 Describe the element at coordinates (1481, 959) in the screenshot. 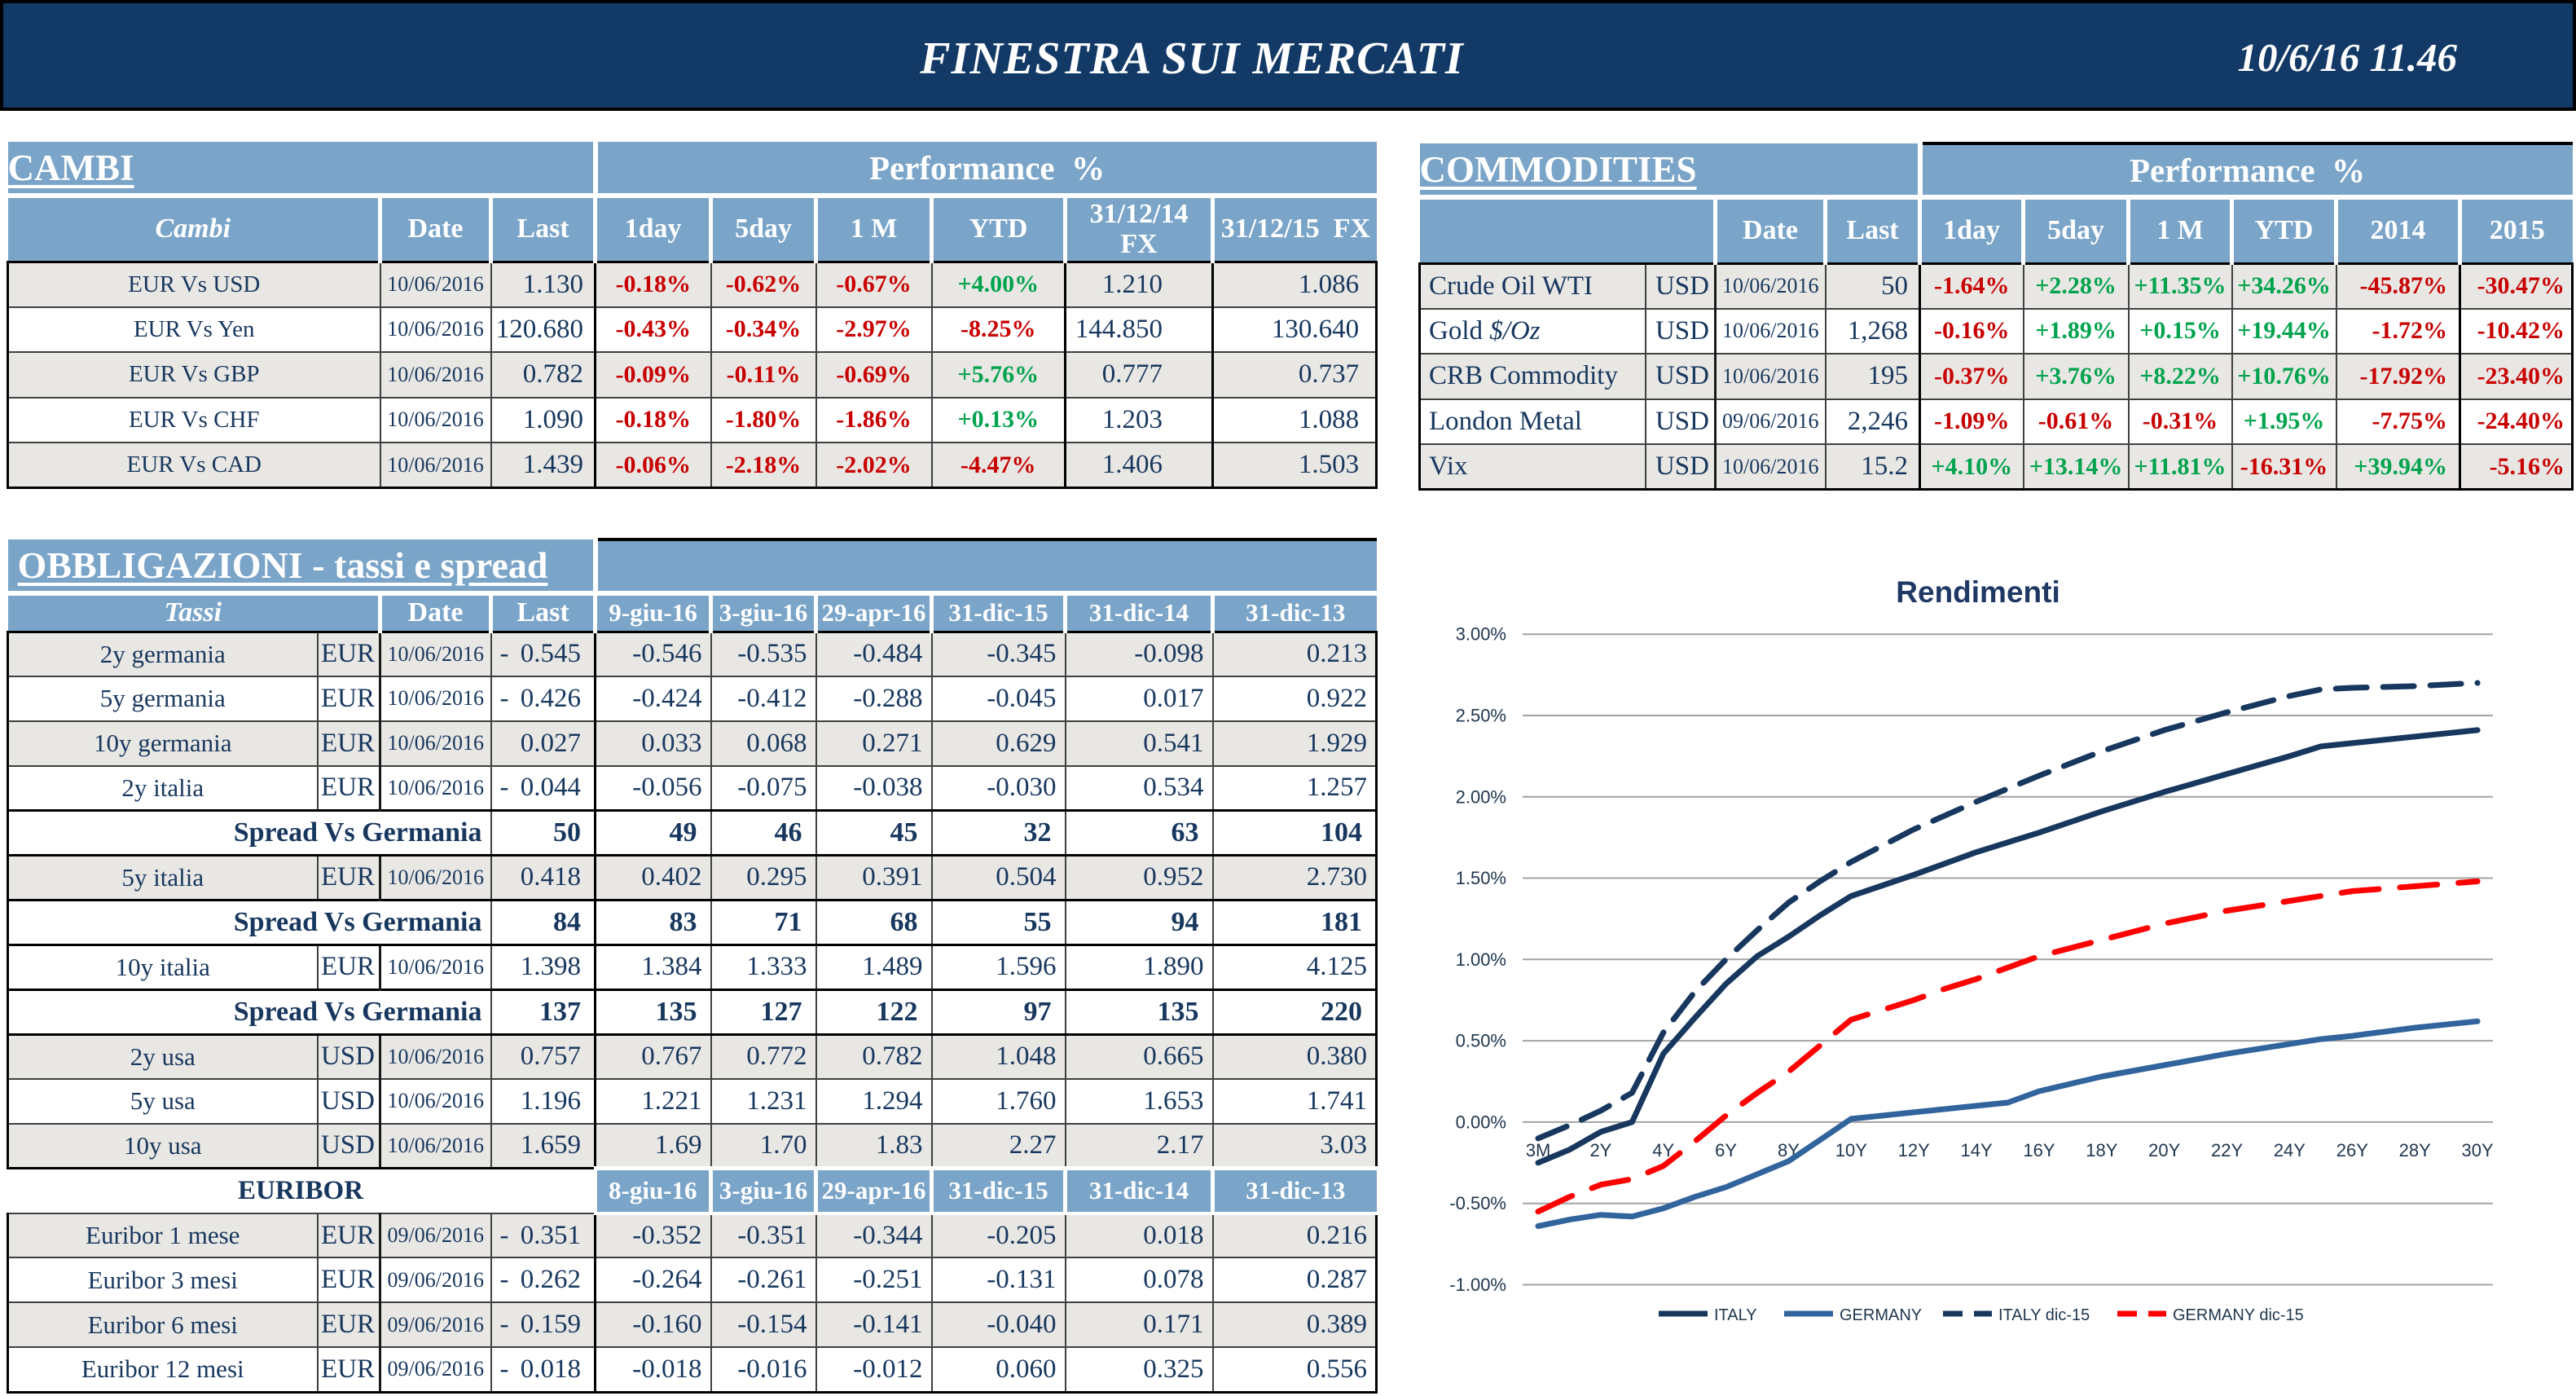

I see `svg-text: 1.00%` at that location.